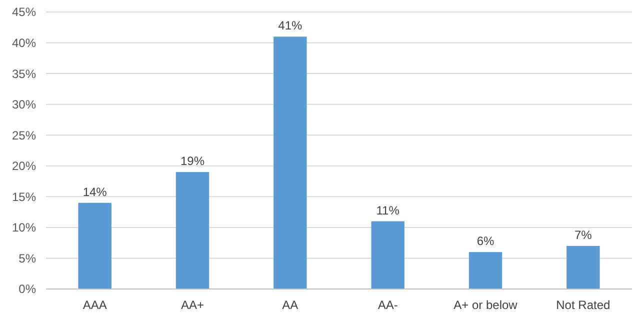  What do you see at coordinates (192, 305) in the screenshot?
I see `x-tick-label: AA+` at bounding box center [192, 305].